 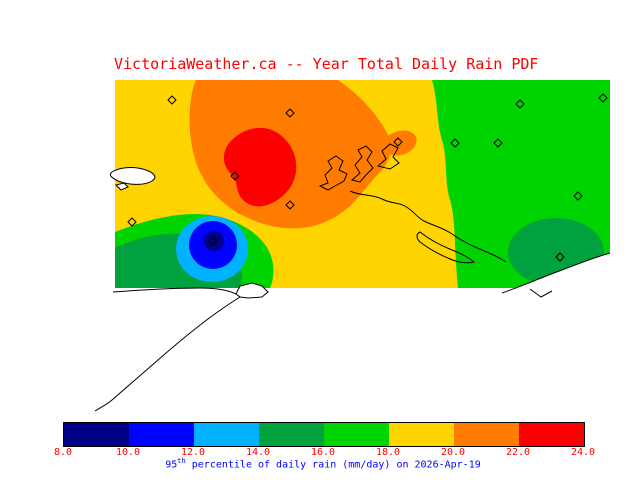 What do you see at coordinates (362, 164) in the screenshot?
I see `coast-esquimalt-harbour` at bounding box center [362, 164].